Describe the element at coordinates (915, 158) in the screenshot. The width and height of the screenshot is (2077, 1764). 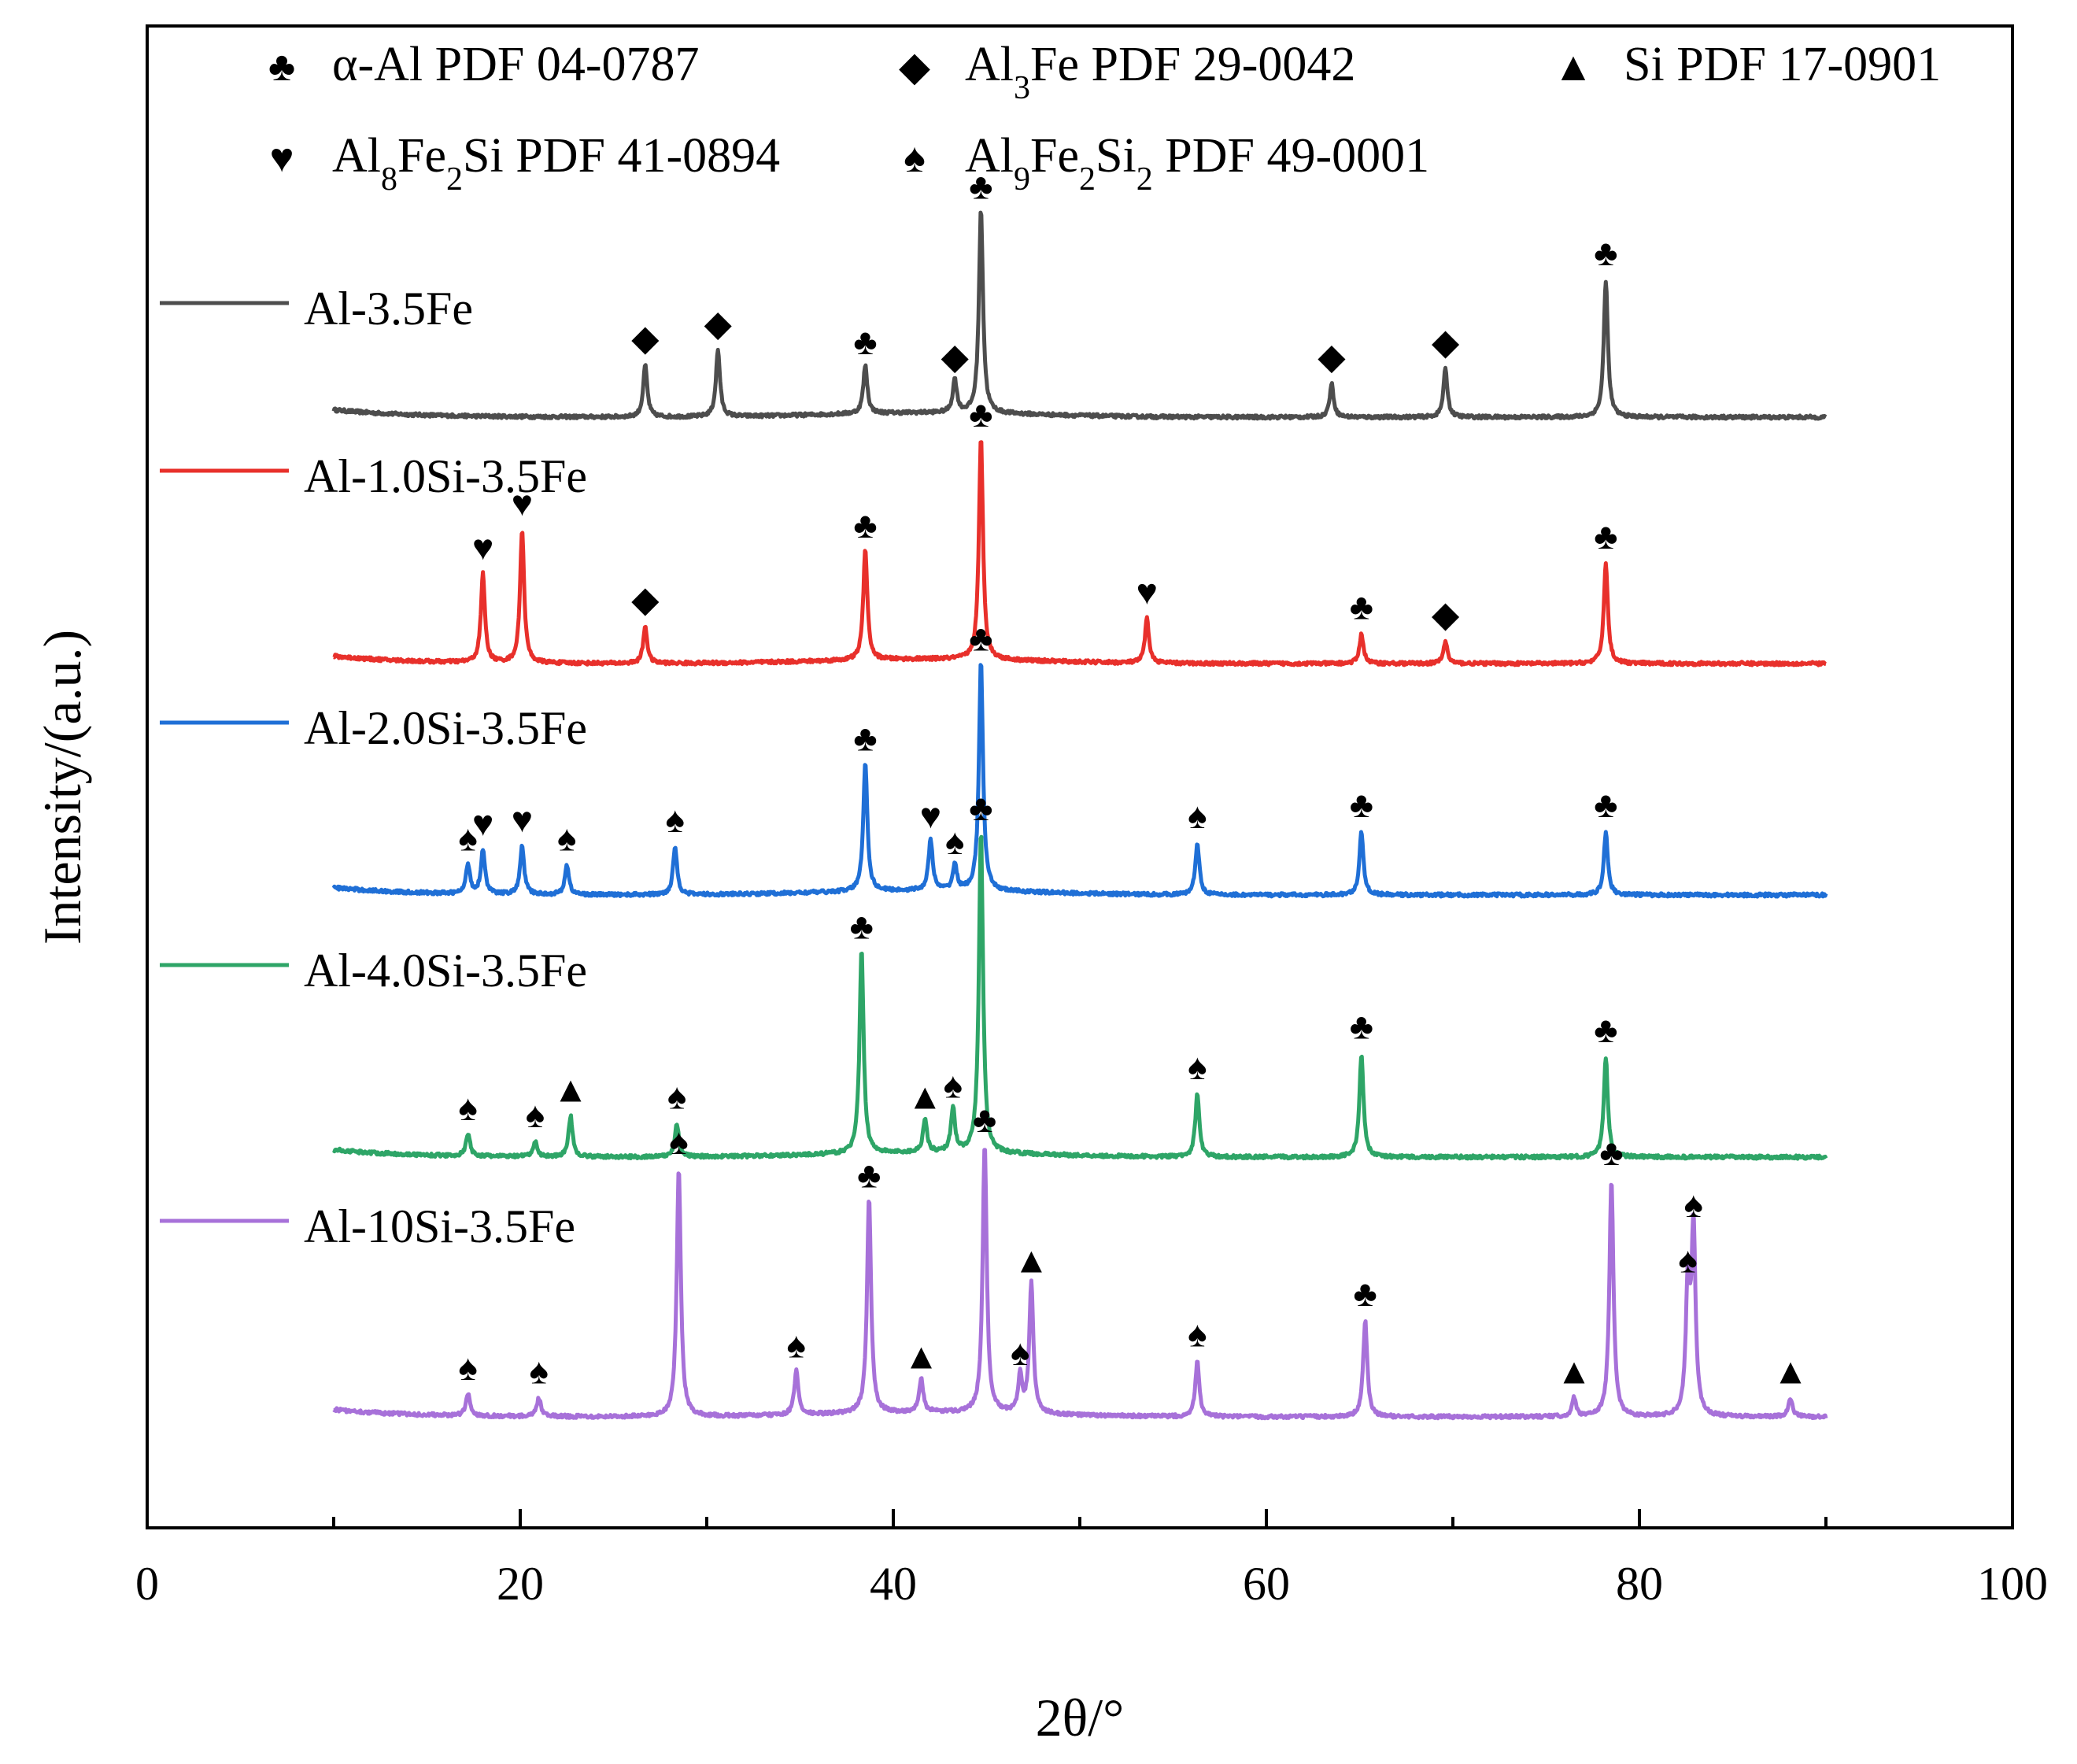
I see `spade-icon: ♠` at that location.